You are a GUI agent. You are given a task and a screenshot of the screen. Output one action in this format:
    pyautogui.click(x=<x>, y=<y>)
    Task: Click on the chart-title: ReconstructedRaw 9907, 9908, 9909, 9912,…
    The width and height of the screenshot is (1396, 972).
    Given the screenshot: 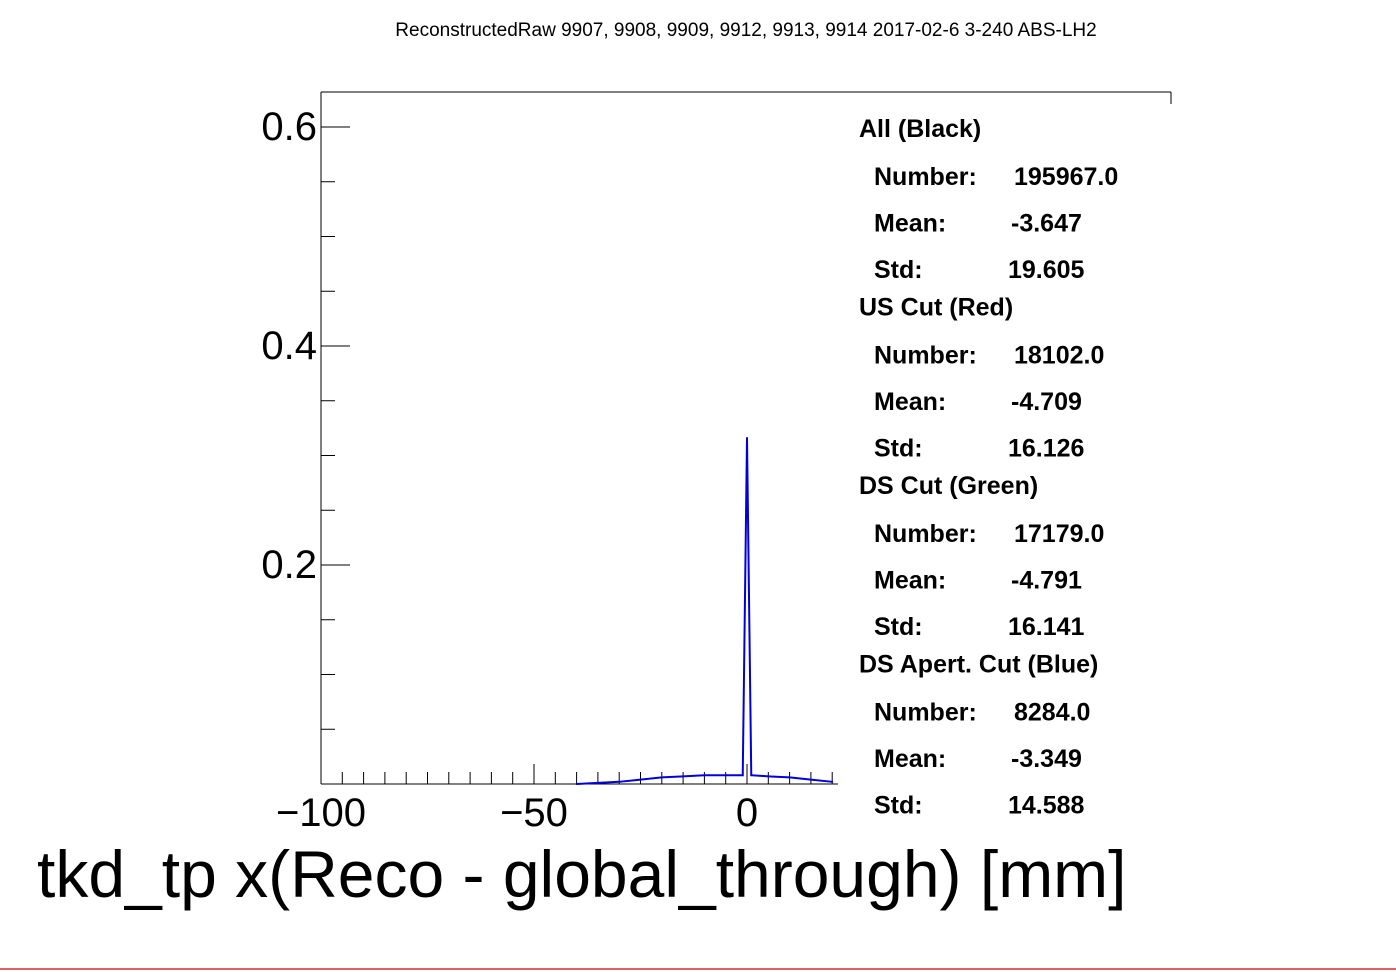 What is the action you would take?
    pyautogui.click(x=746, y=30)
    